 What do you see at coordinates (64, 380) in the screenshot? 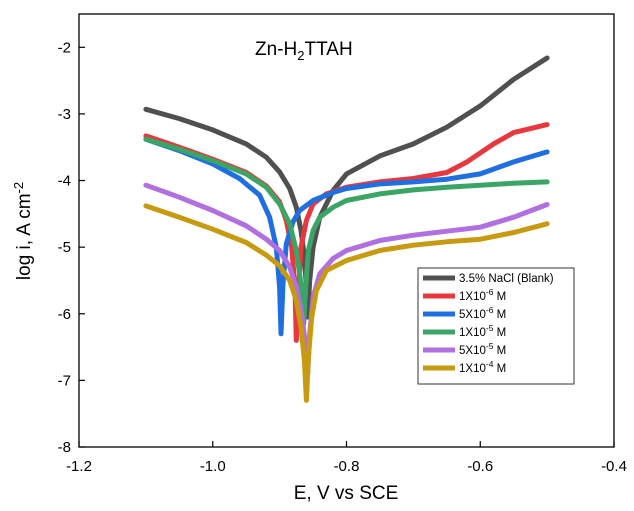
I see `y-tick-label: -7` at bounding box center [64, 380].